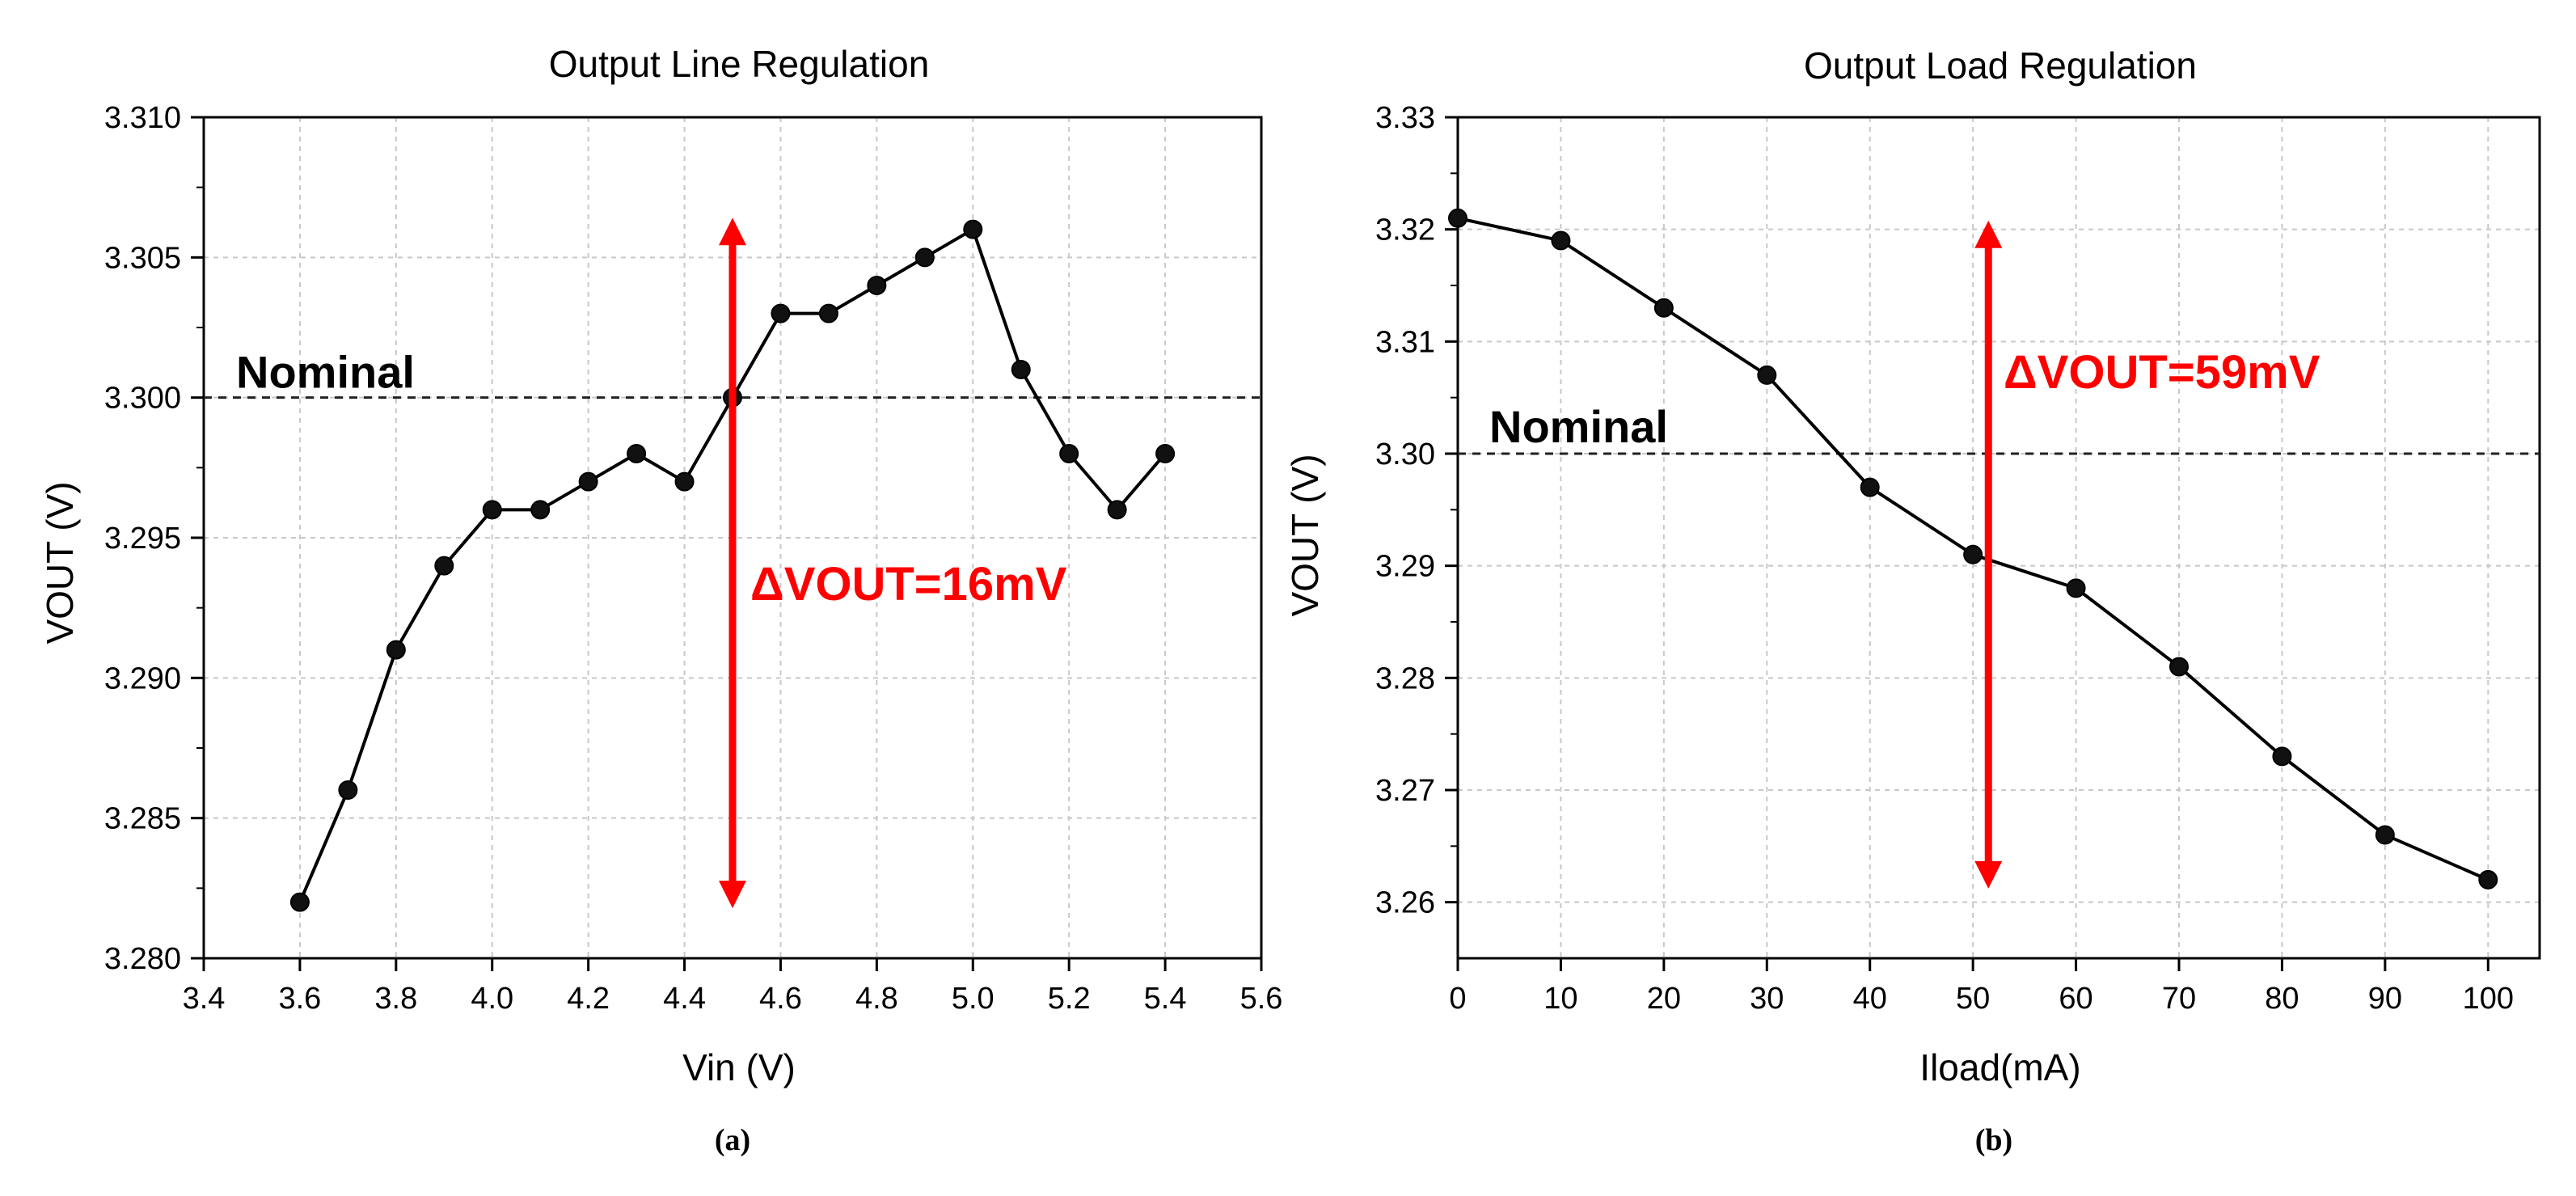 This screenshot has width=2576, height=1196. What do you see at coordinates (876, 999) in the screenshot?
I see `x-tick-label: 4.8` at bounding box center [876, 999].